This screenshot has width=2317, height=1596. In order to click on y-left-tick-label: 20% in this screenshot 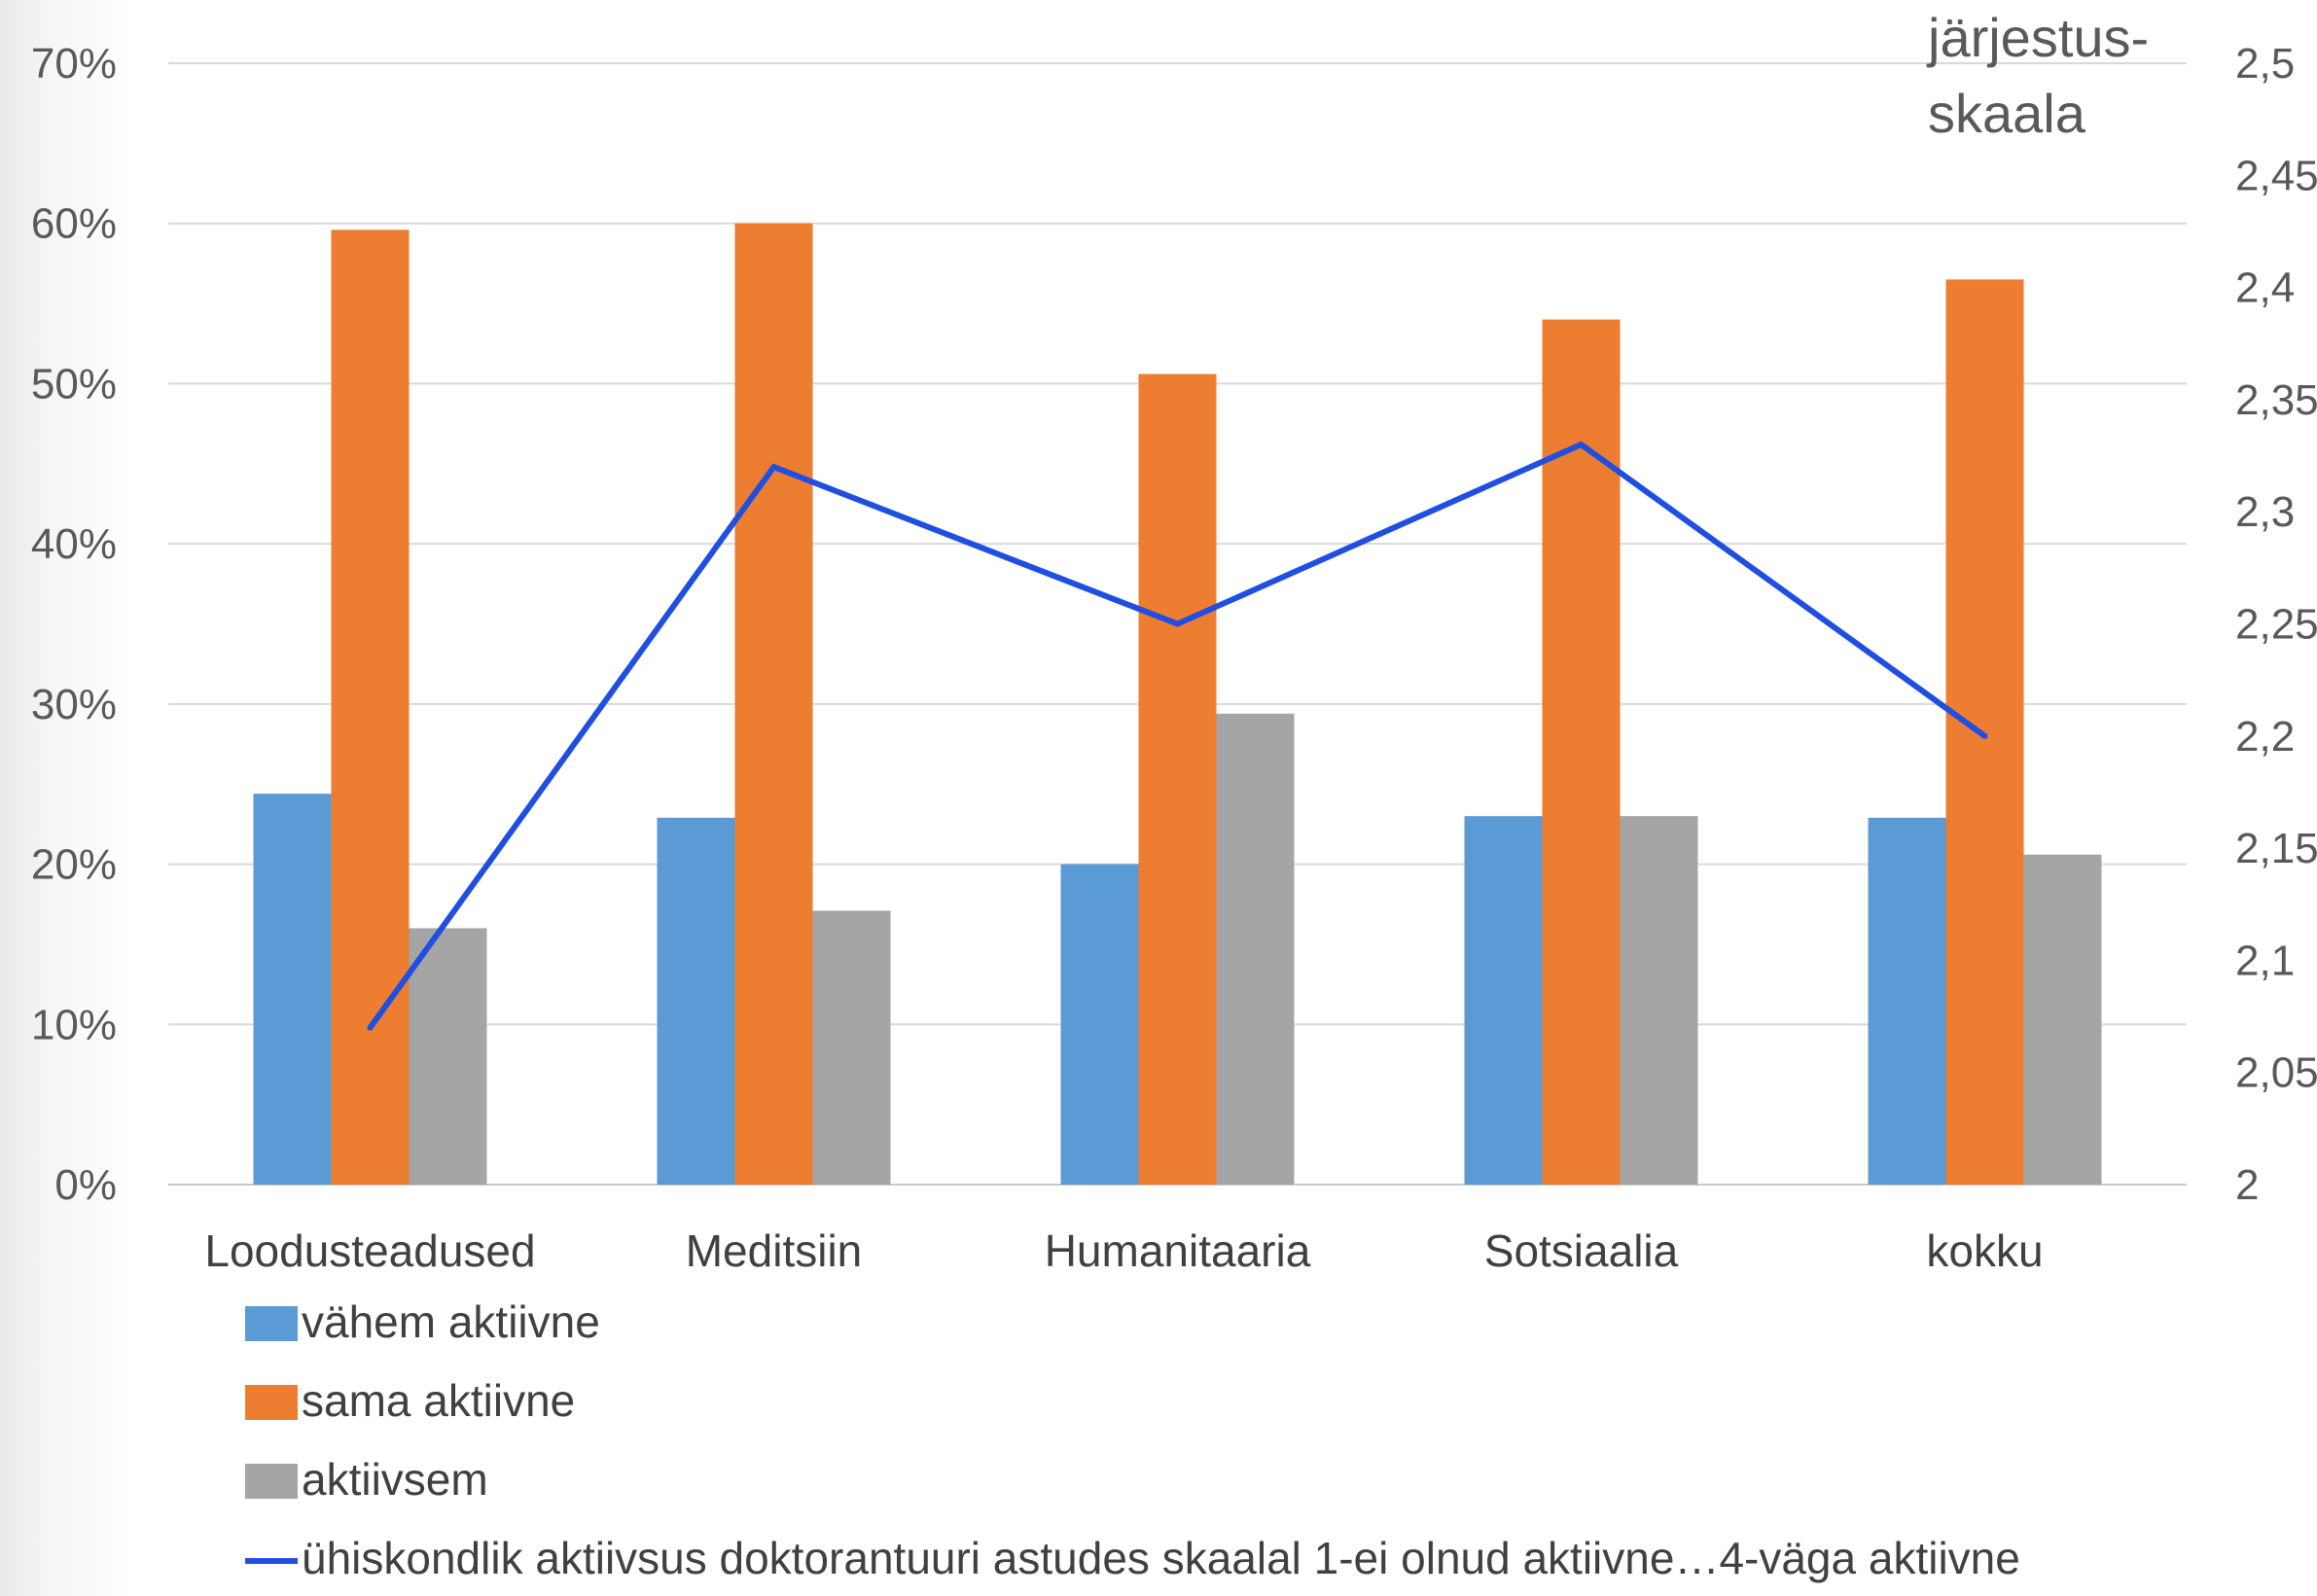, I will do `click(74, 865)`.